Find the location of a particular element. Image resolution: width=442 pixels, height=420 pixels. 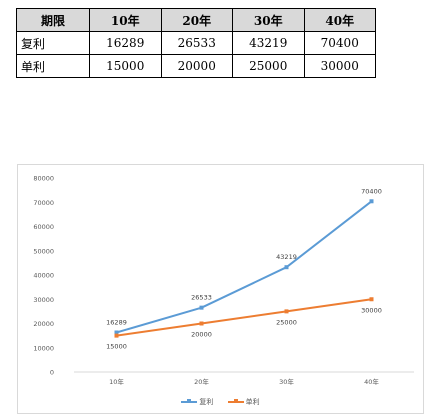

data-label: 15000 is located at coordinates (116, 347).